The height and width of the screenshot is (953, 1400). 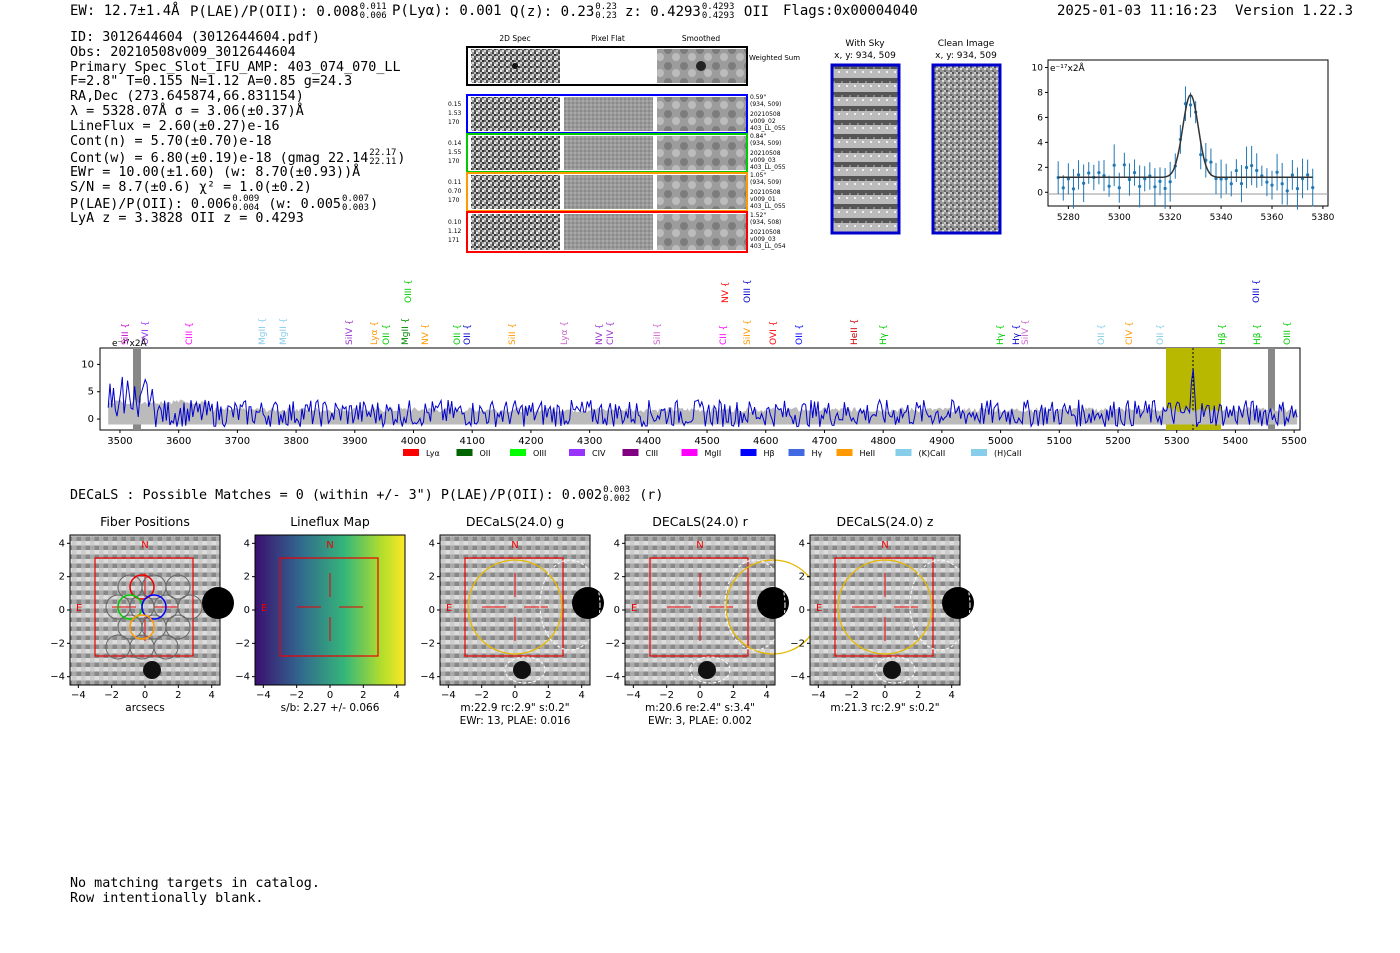 I want to click on svg-text: 170, so click(x=454, y=200).